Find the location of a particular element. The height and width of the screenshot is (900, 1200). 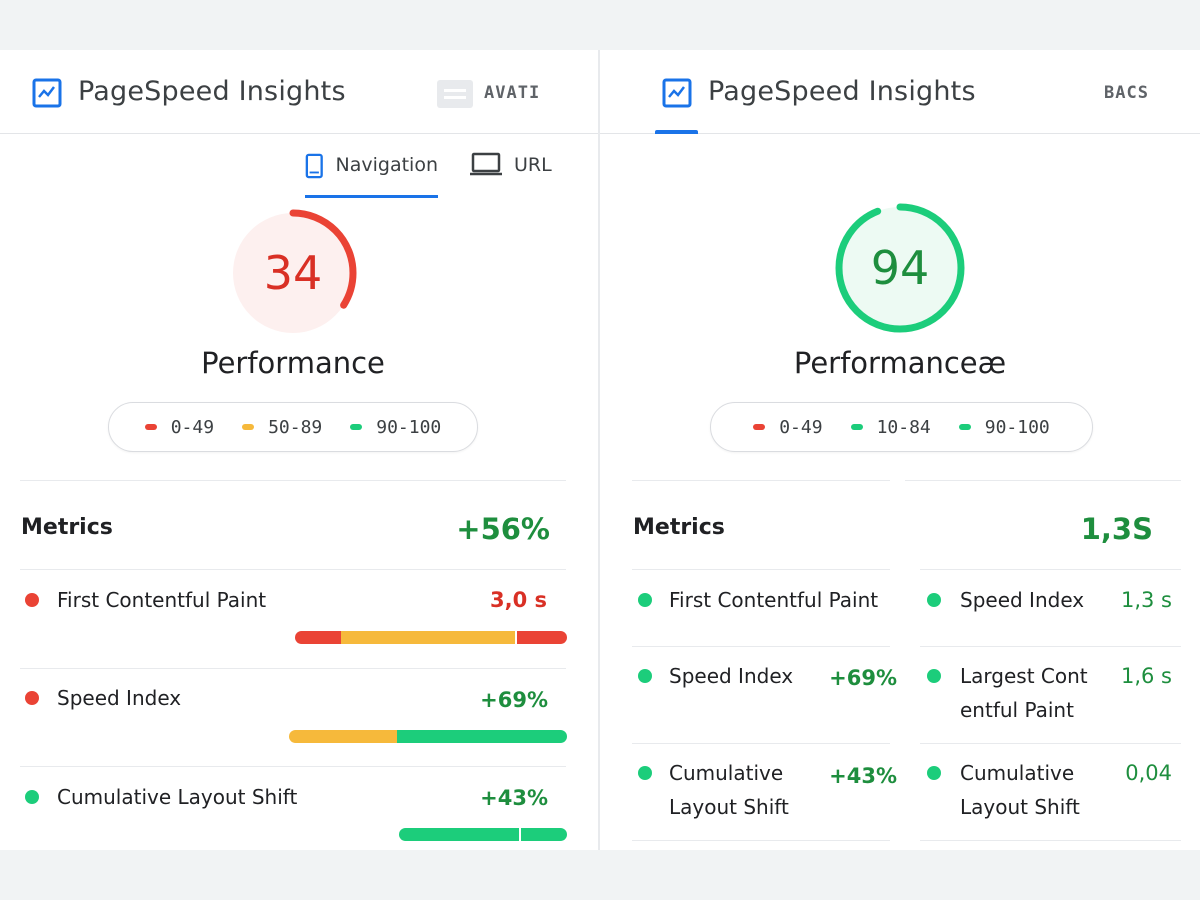

top-tag: BACS is located at coordinates (1126, 93).